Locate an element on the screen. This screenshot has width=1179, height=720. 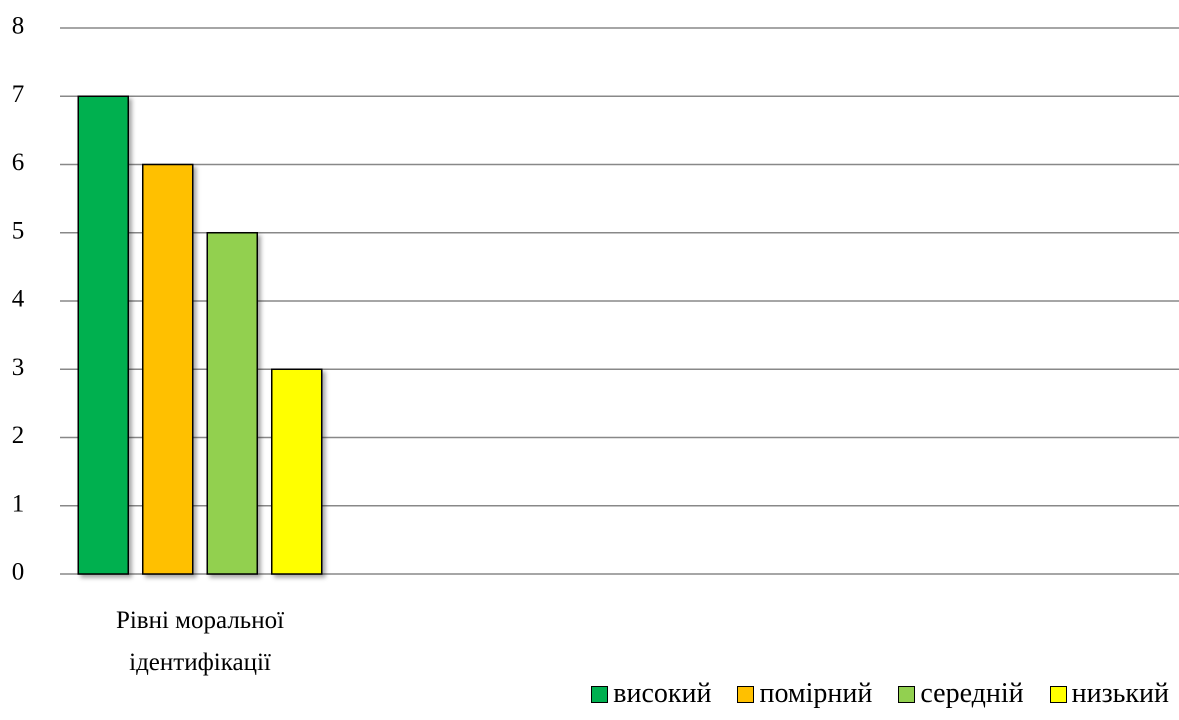
legend-item: високий is located at coordinates (651, 694).